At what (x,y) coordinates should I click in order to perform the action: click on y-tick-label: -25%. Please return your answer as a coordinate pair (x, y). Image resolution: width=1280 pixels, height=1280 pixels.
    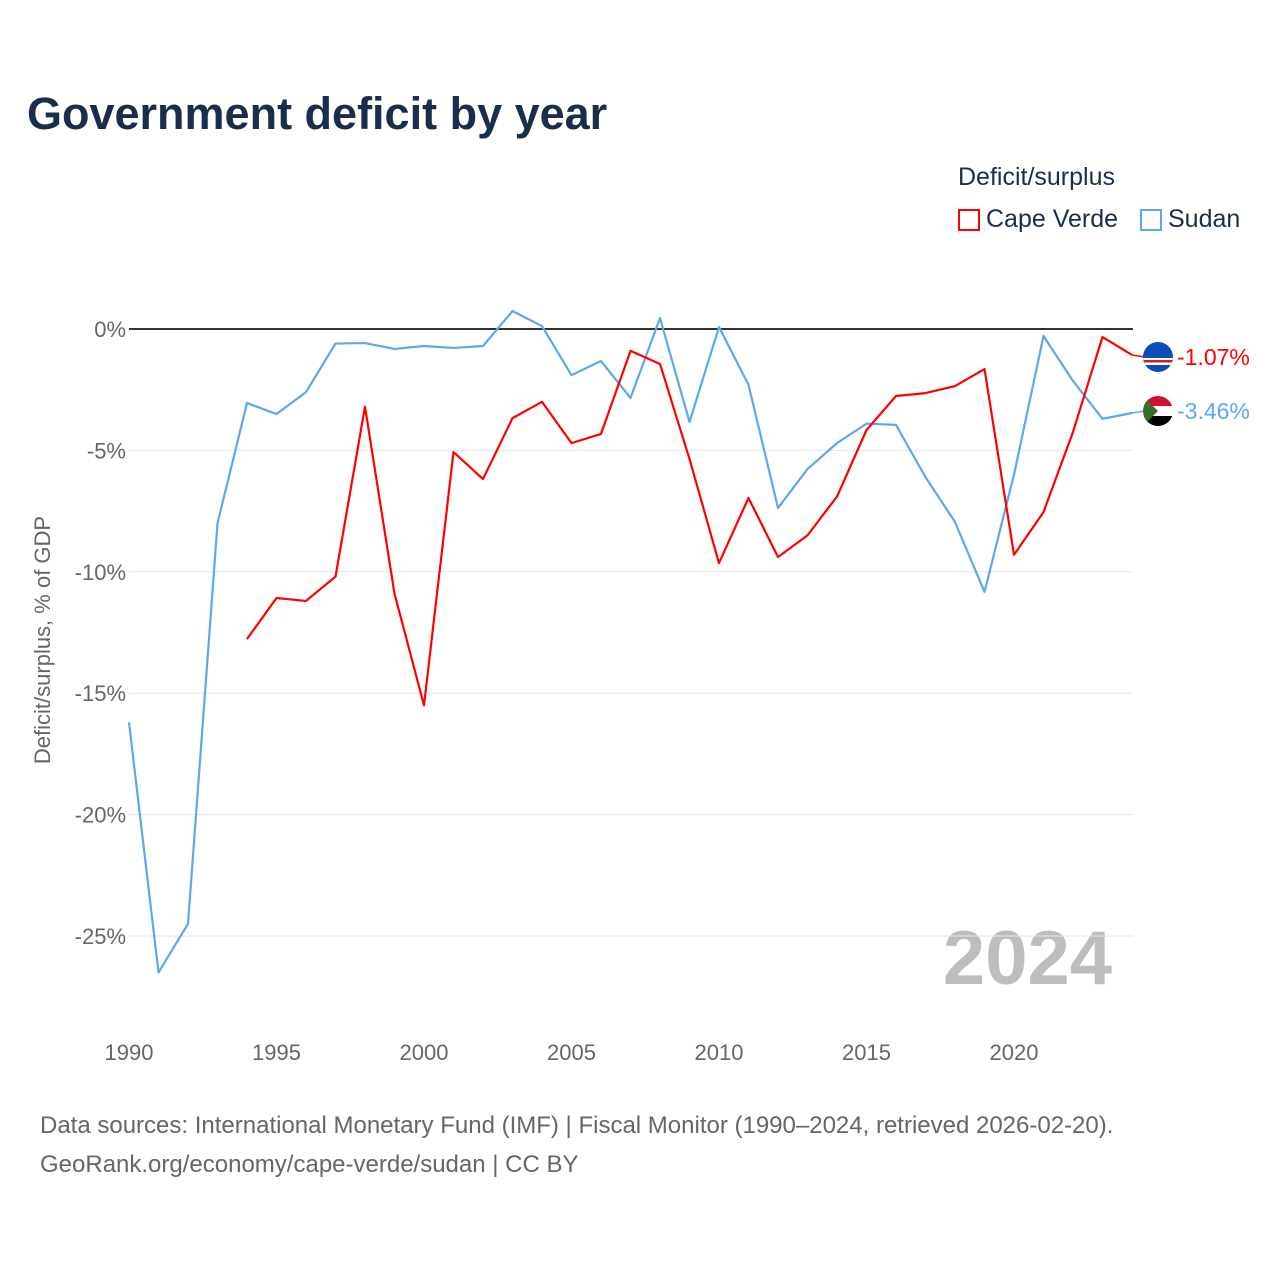
    Looking at the image, I should click on (100, 936).